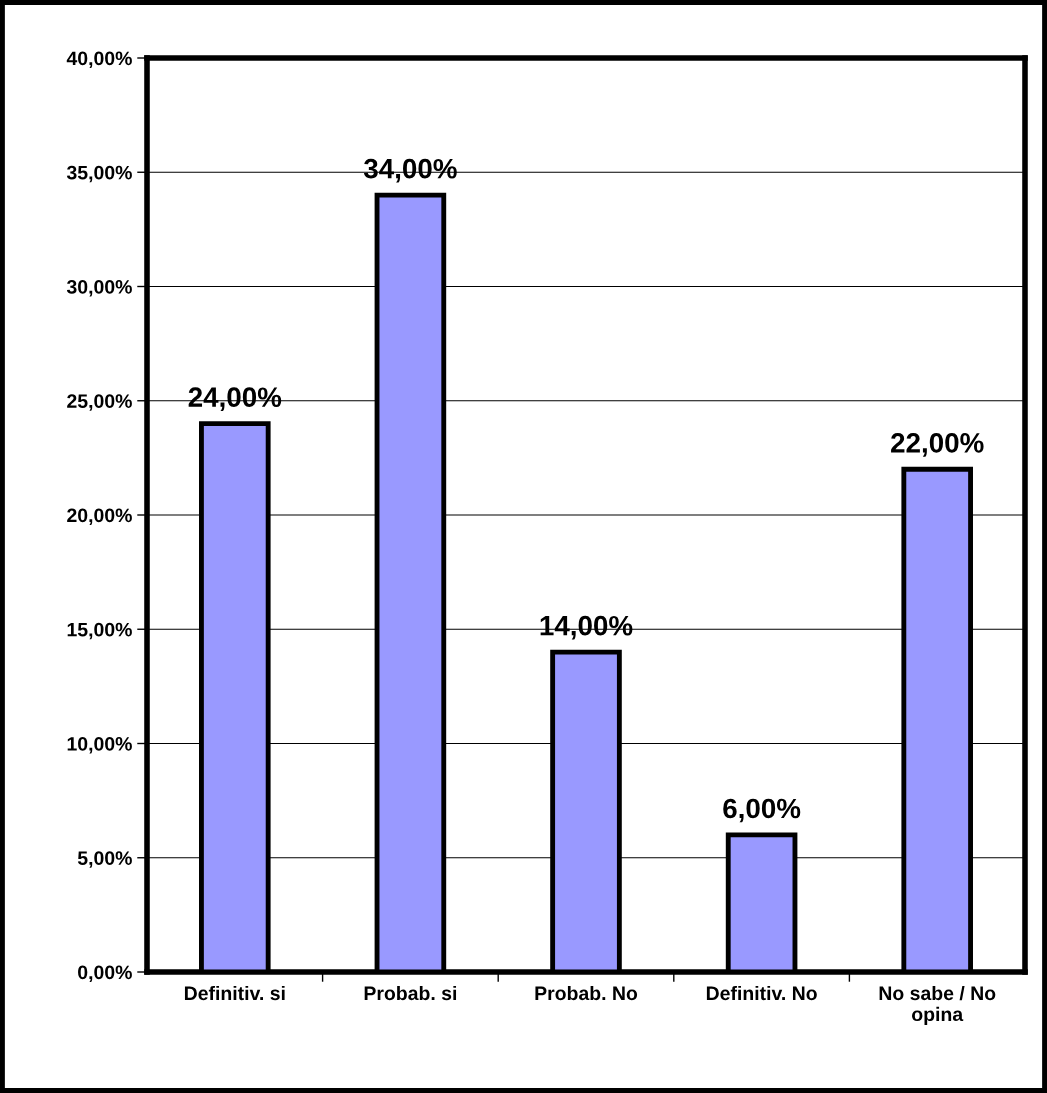  Describe the element at coordinates (99, 60) in the screenshot. I see `y-tick-label: 40,00%` at that location.